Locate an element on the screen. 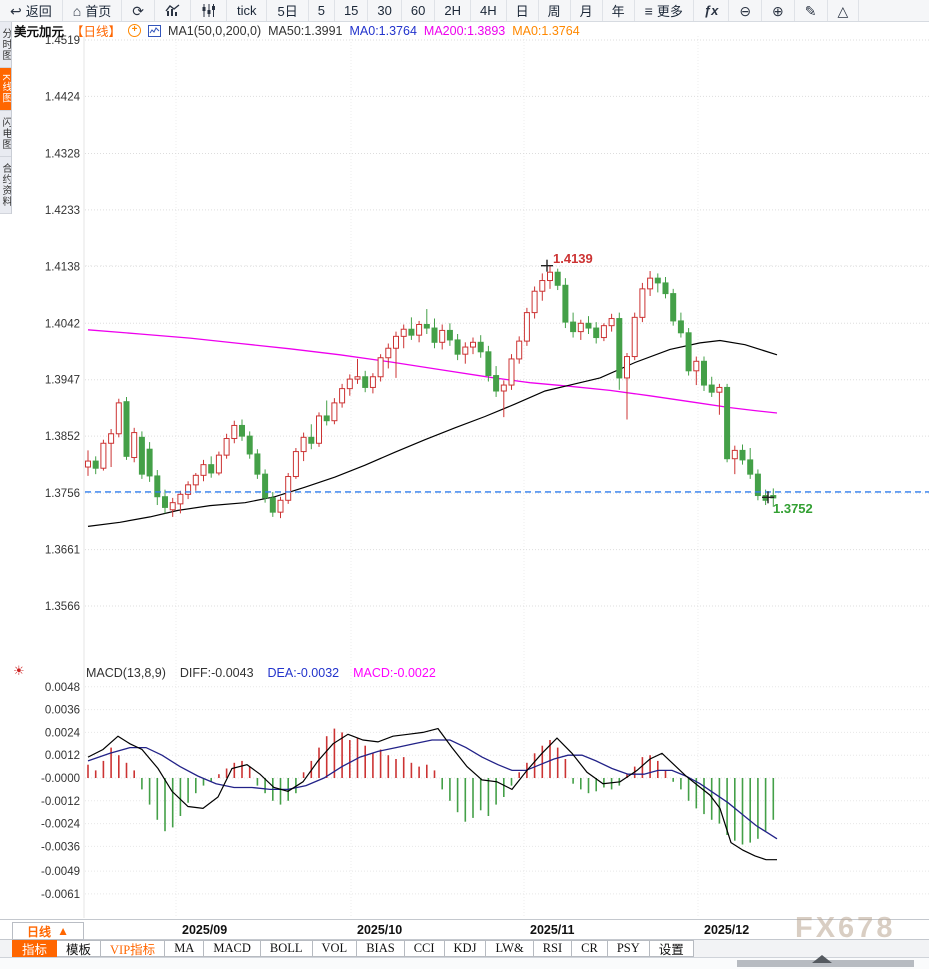 The image size is (929, 969). tab-settings: 设置 is located at coordinates (671, 948).